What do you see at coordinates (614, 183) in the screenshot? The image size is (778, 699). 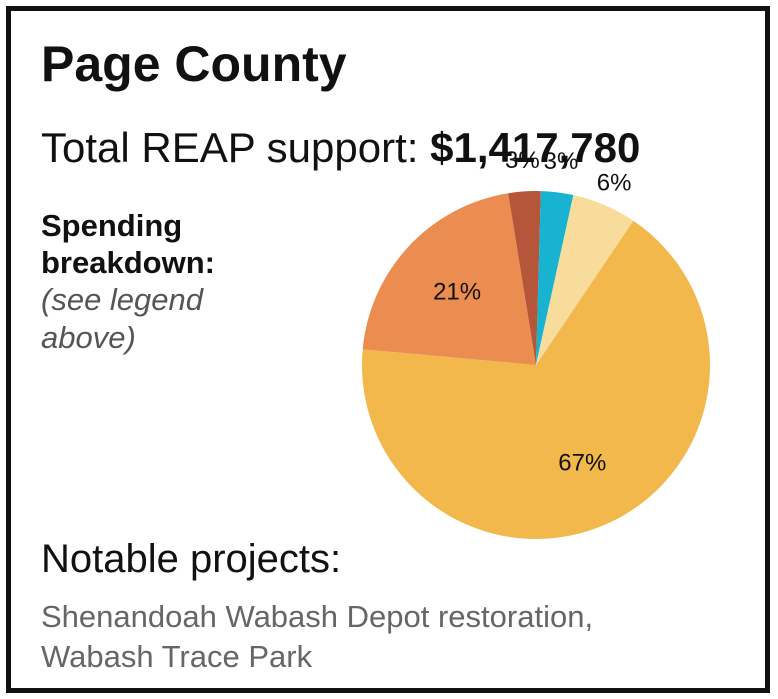 I see `slice-6-label: 6%` at bounding box center [614, 183].